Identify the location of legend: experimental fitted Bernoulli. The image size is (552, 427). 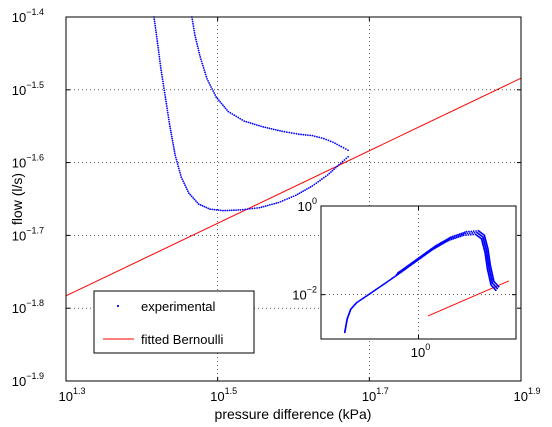
(174, 322).